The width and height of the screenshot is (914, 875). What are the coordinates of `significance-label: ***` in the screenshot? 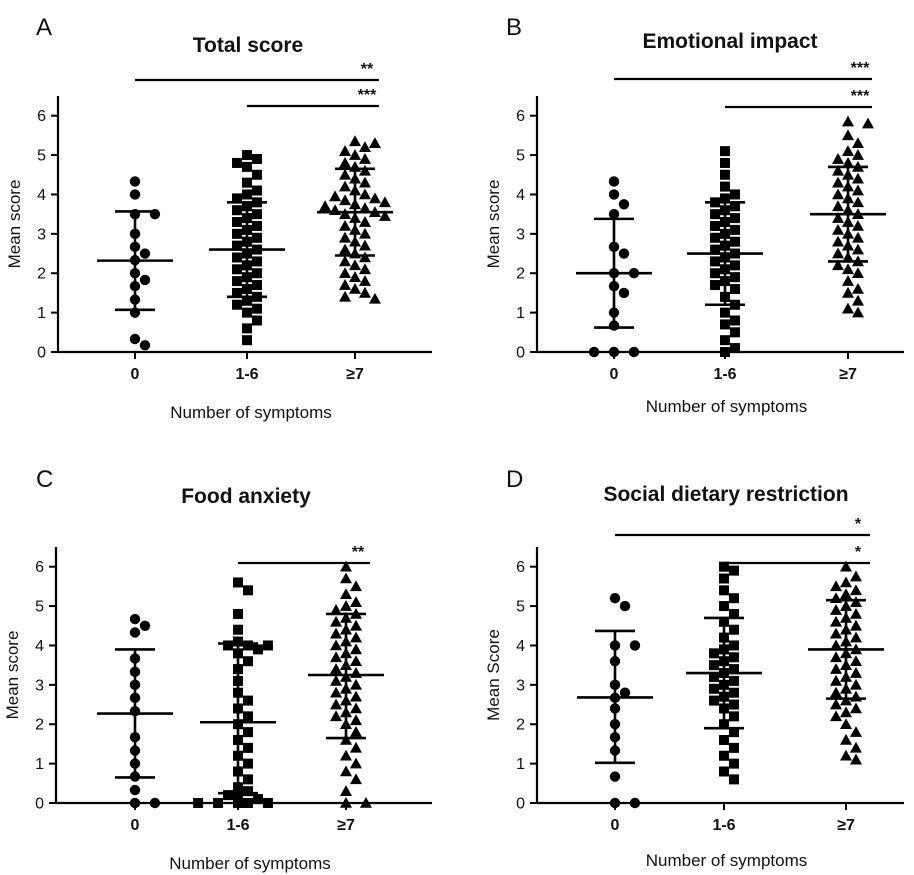 It's located at (367, 95).